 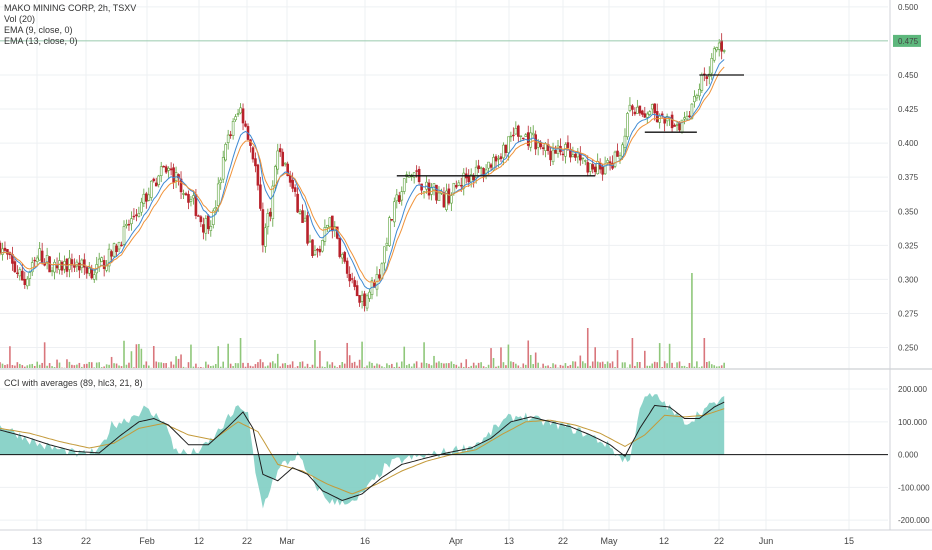 I want to click on cci-tick-label: 200.000, so click(x=912, y=389).